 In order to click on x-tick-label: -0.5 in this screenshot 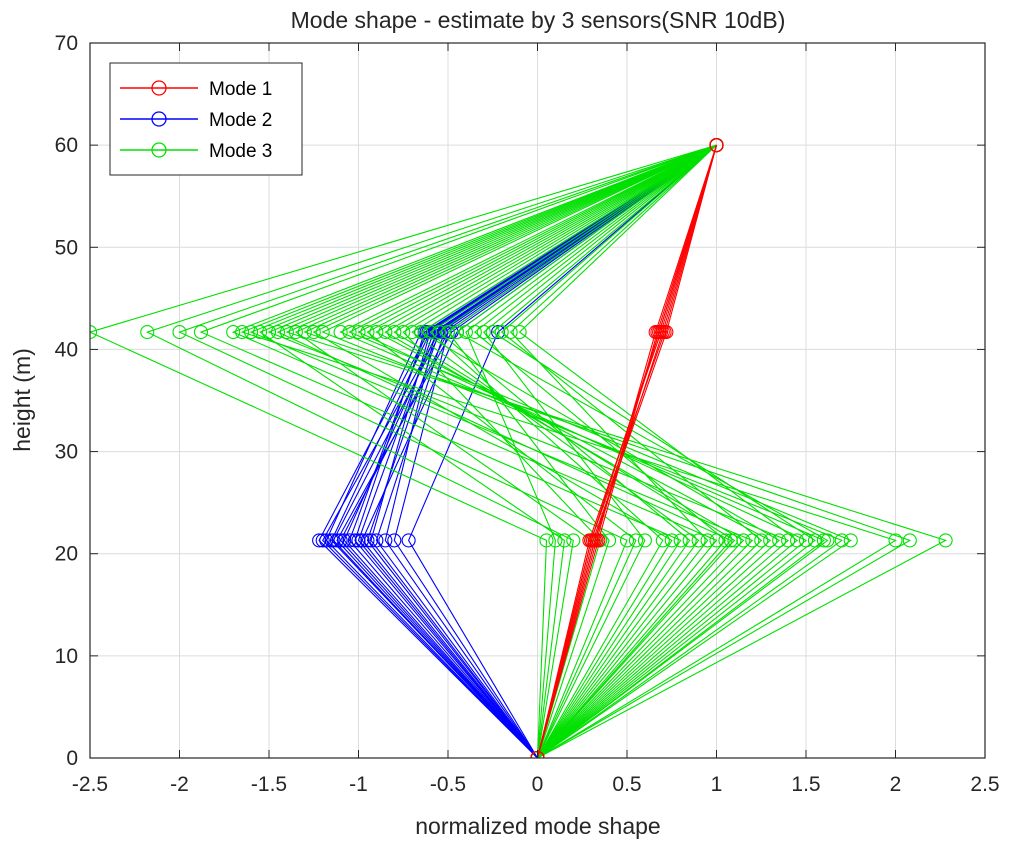, I will do `click(448, 784)`.